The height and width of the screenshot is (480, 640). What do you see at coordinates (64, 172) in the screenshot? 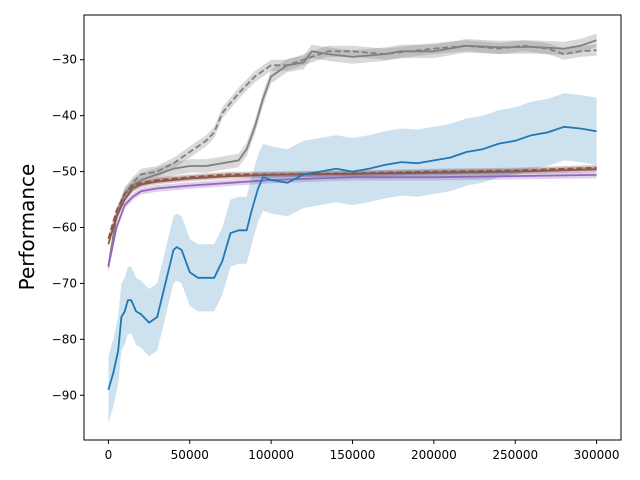
I see `y-tick-label-4: −50` at bounding box center [64, 172].